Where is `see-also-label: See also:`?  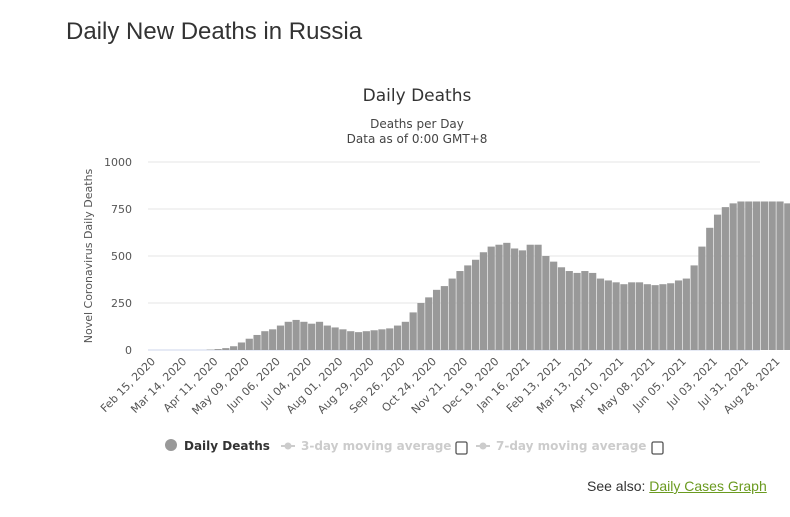 see-also-label: See also: is located at coordinates (616, 486).